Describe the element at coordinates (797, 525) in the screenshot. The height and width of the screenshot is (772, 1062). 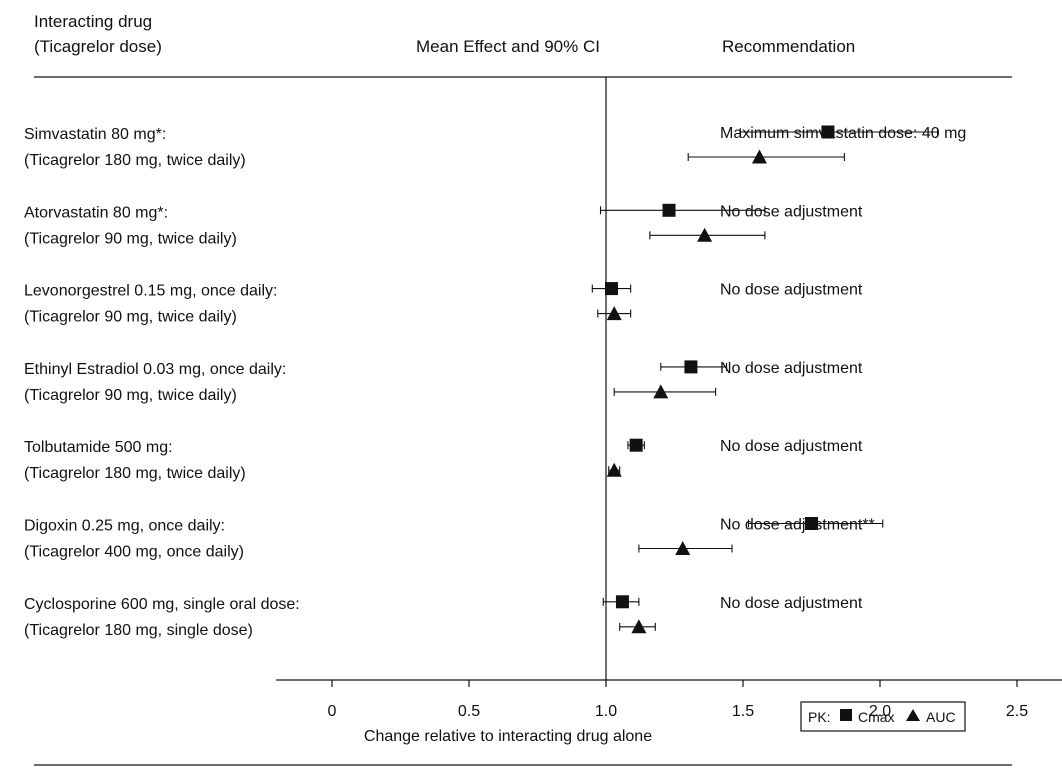
I see `row-recommendation: No dose adjustment**` at that location.